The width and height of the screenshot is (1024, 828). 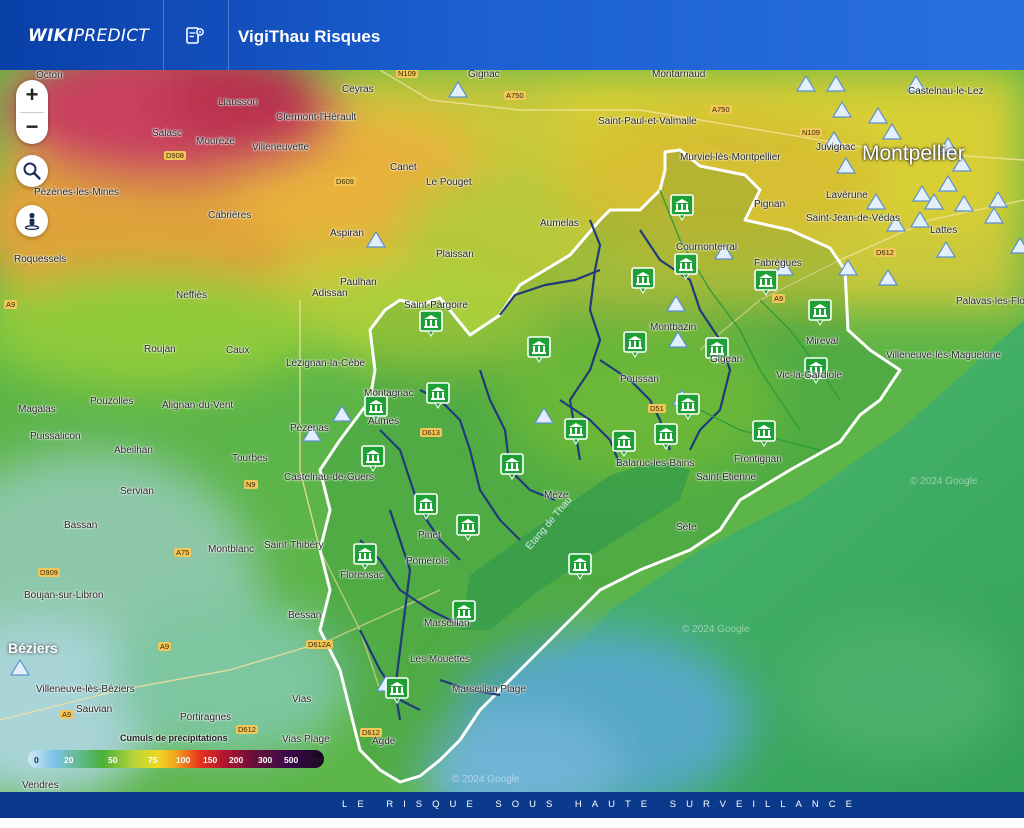 What do you see at coordinates (305, 615) in the screenshot?
I see `place-label: Bessan` at bounding box center [305, 615].